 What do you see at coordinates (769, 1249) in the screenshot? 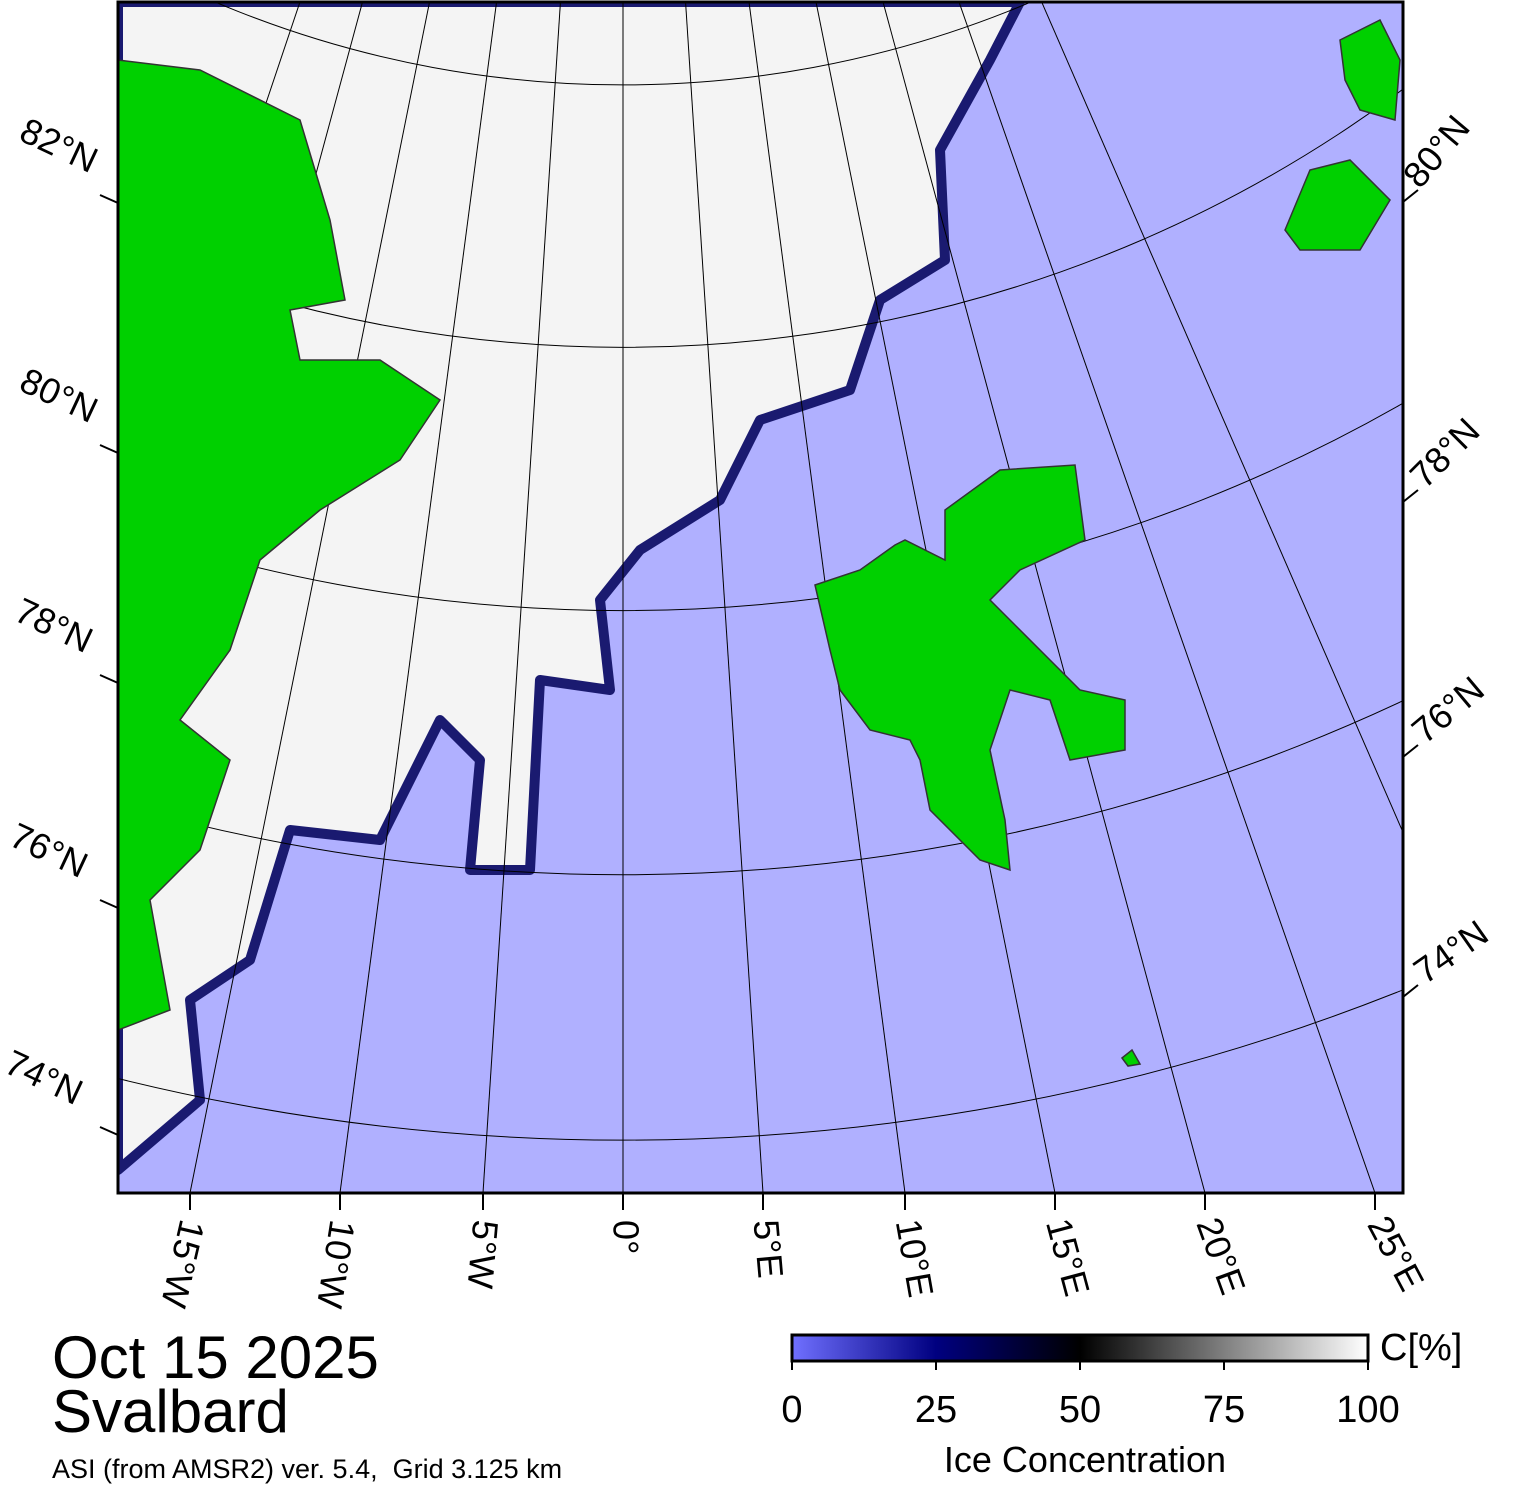
I see `longitude-label: 5°E` at bounding box center [769, 1249].